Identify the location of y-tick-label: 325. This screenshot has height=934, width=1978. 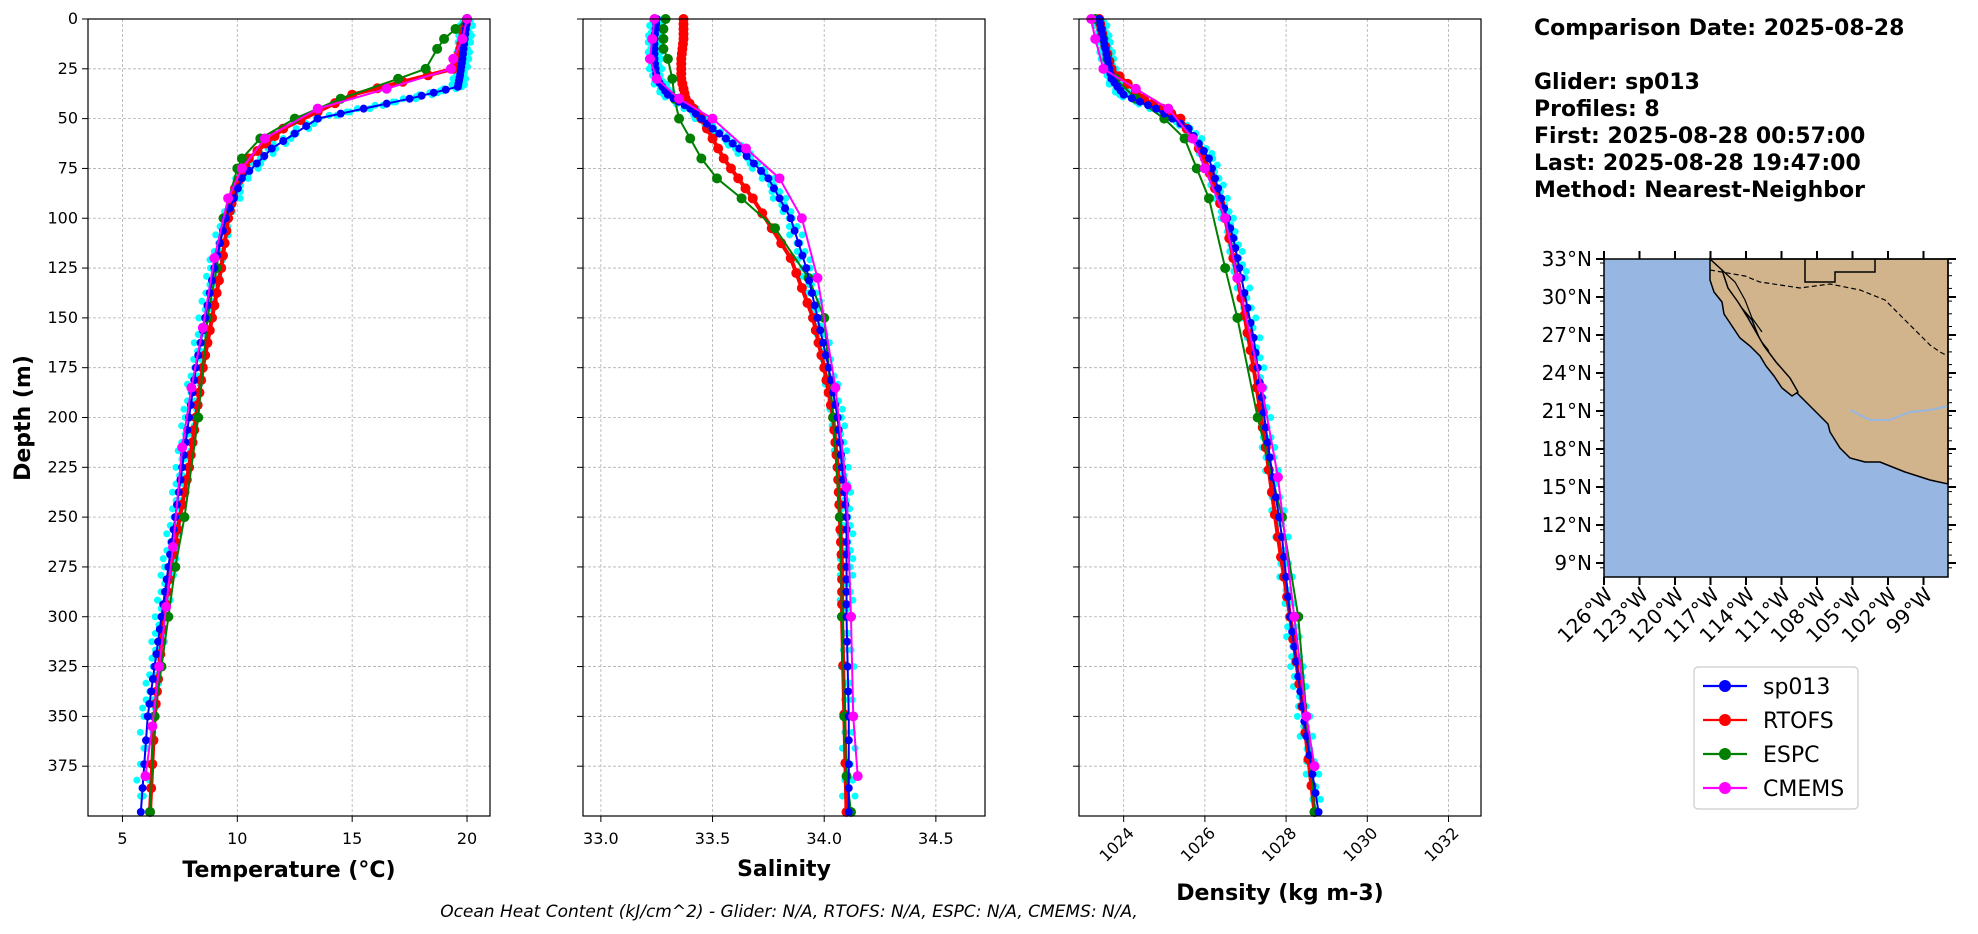
(62, 666).